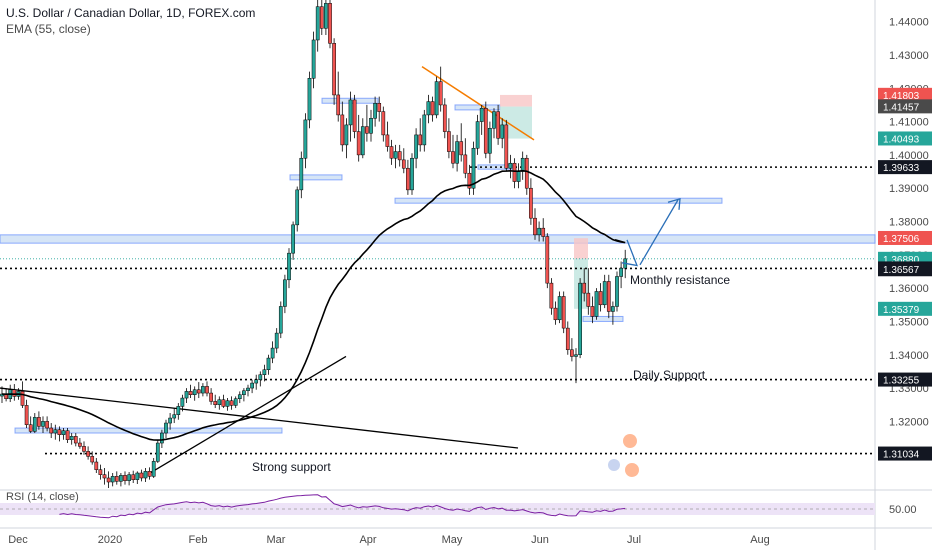  What do you see at coordinates (42, 497) in the screenshot?
I see `rsi-indicator-label: RSI (14, close)` at bounding box center [42, 497].